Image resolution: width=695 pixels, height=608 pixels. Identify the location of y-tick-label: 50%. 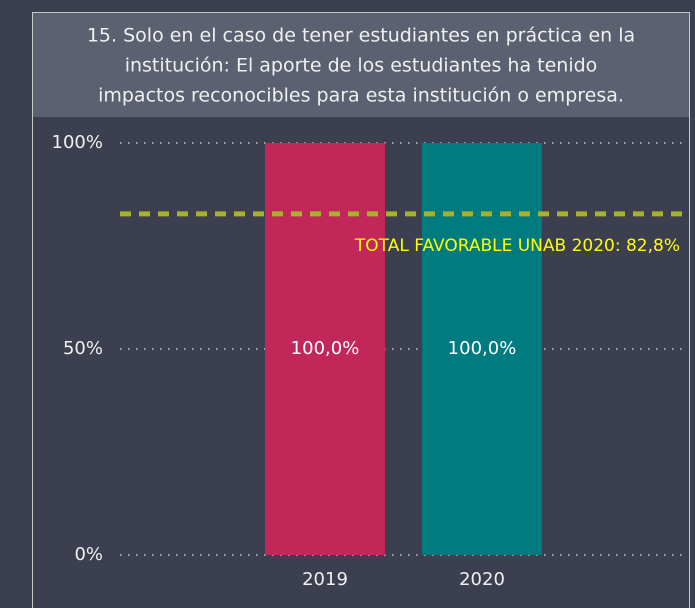
(83, 348).